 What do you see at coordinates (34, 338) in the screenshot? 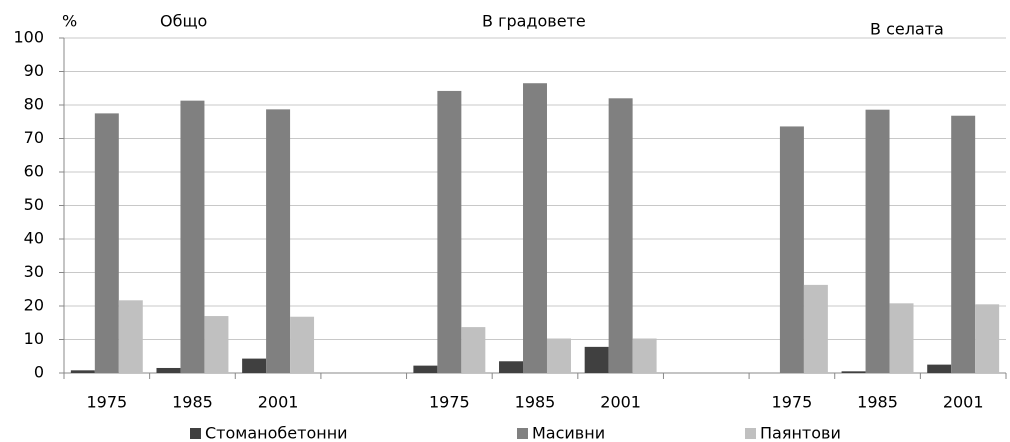
I see `y-tick-label: 10` at bounding box center [34, 338].